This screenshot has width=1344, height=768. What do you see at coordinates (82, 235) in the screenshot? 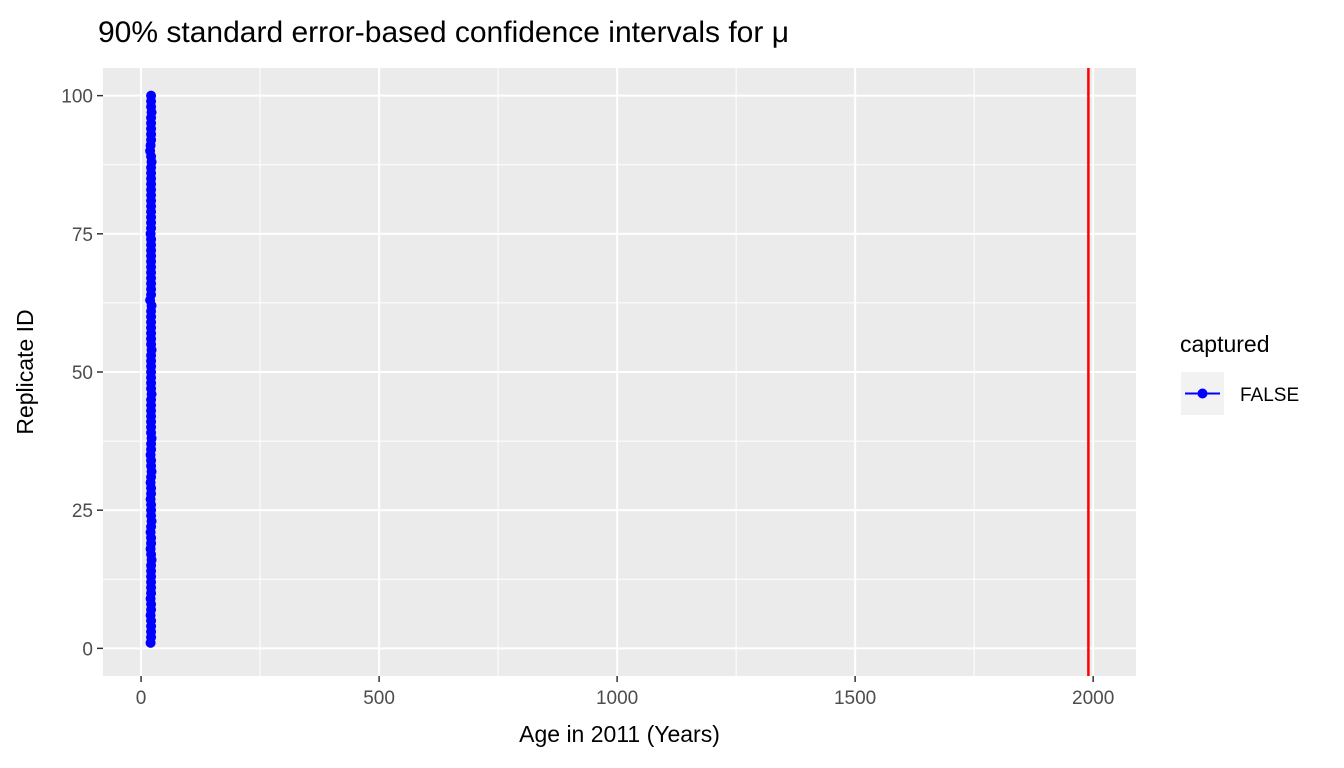
I see `y-tick-label: 75` at bounding box center [82, 235].